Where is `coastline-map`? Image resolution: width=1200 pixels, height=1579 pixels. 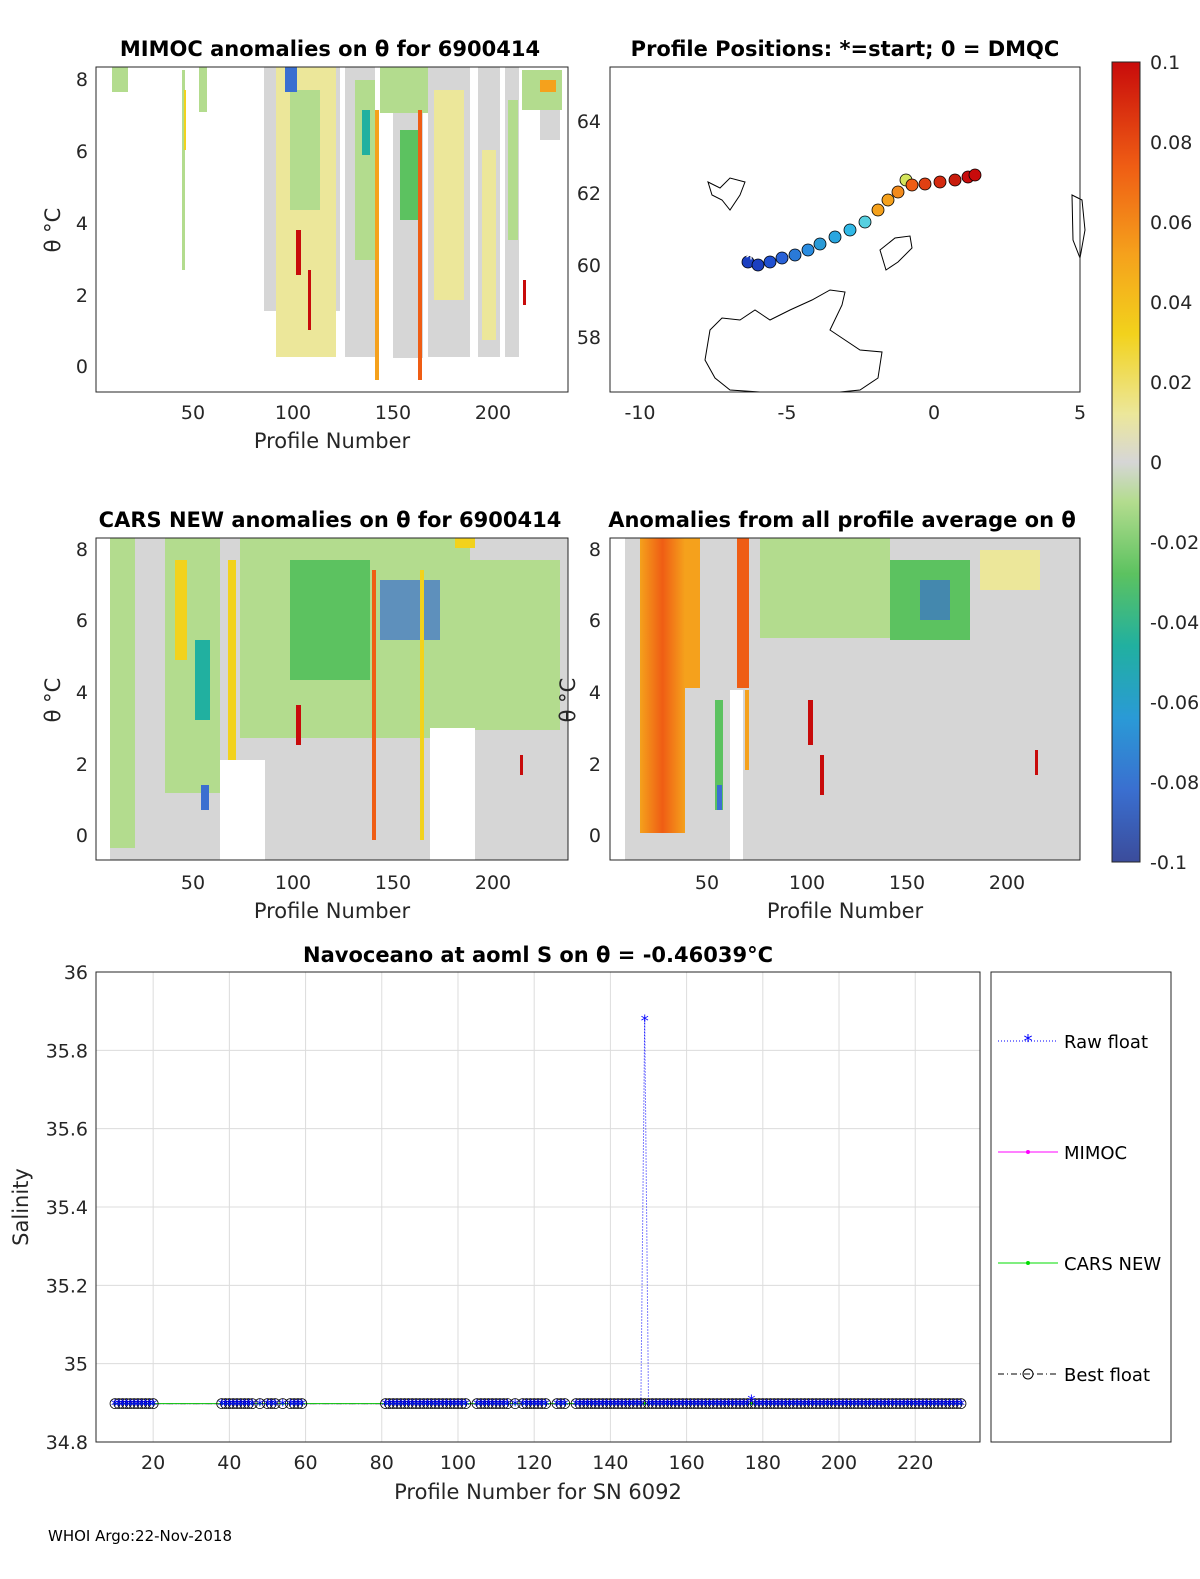 coastline-map is located at coordinates (895, 285).